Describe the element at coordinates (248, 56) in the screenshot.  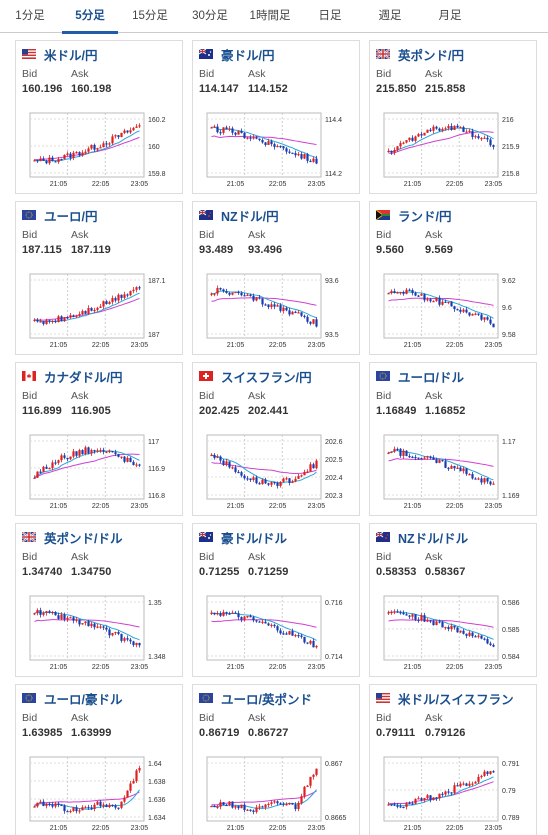
I see `pair-name: 豪ドル/円` at that location.